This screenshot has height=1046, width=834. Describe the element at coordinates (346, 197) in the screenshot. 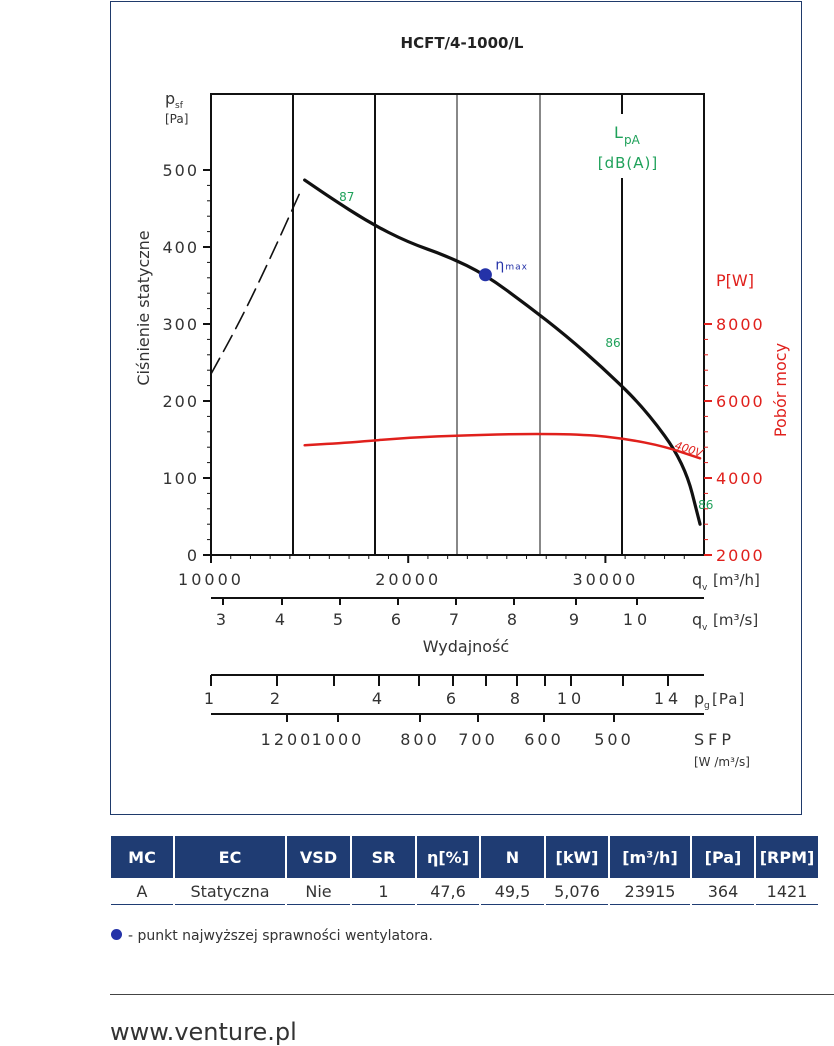

I see `noise-data-label: 87` at that location.